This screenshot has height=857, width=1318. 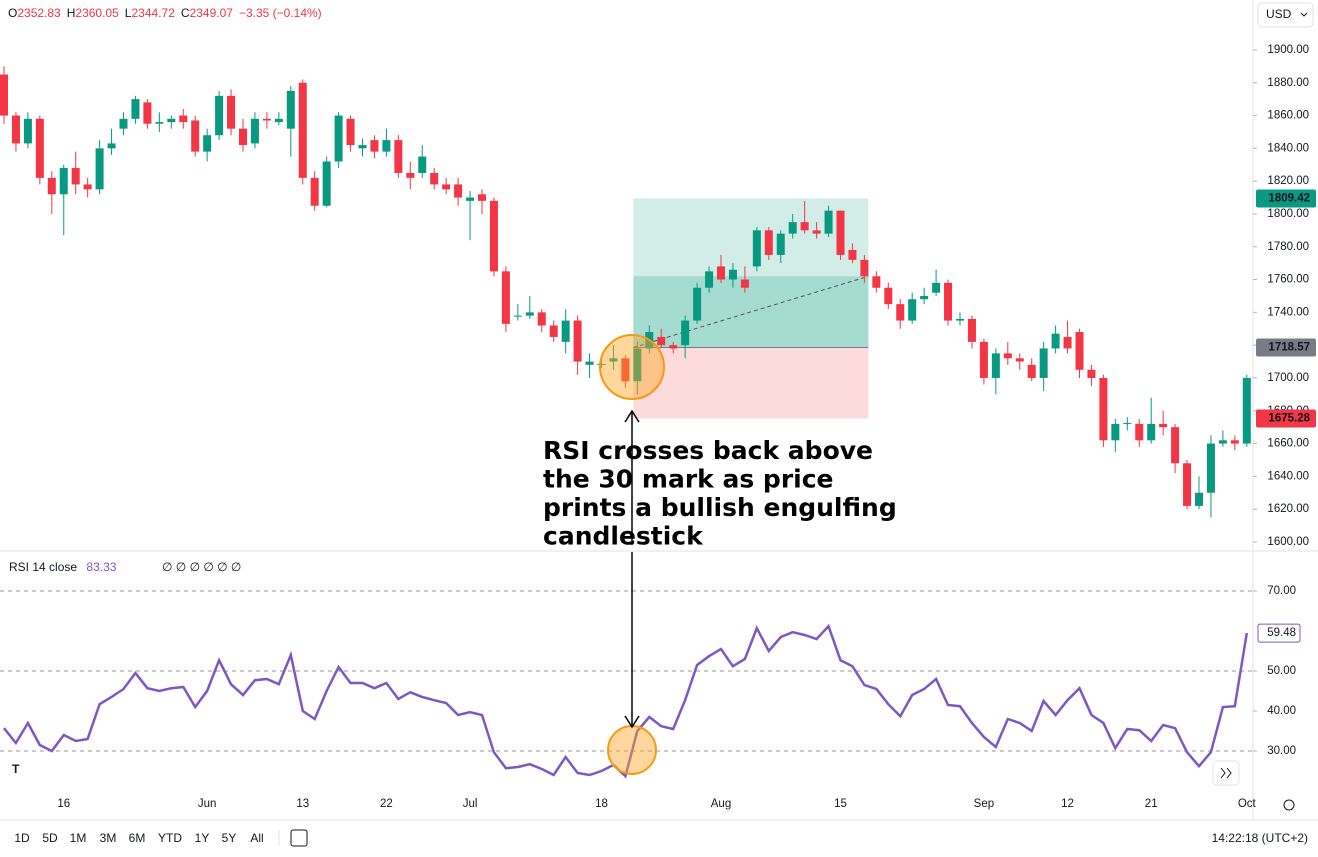 I want to click on currency: USD, so click(x=1279, y=14).